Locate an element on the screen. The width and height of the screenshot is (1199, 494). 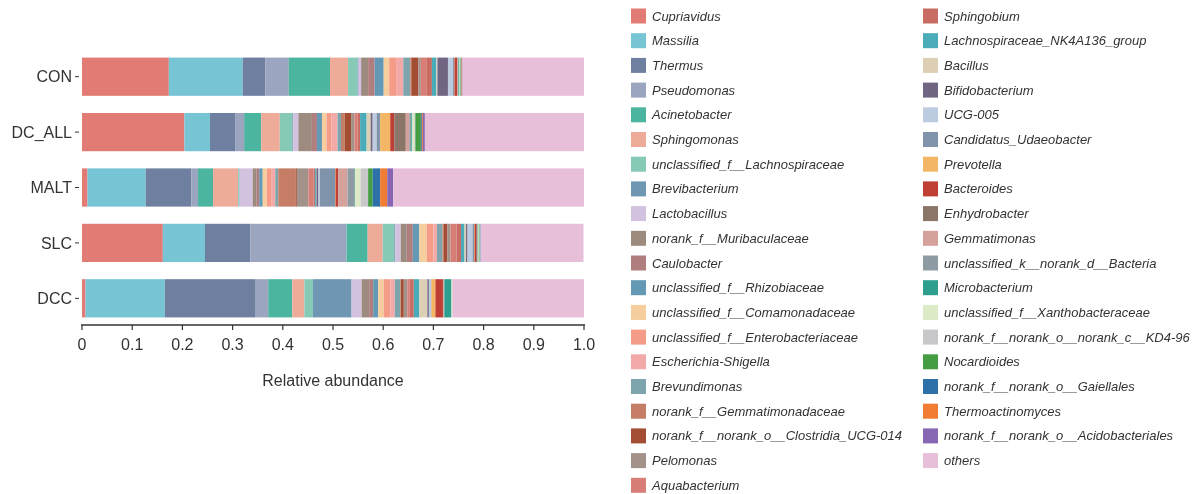
legend-label: Thermus is located at coordinates (678, 65).